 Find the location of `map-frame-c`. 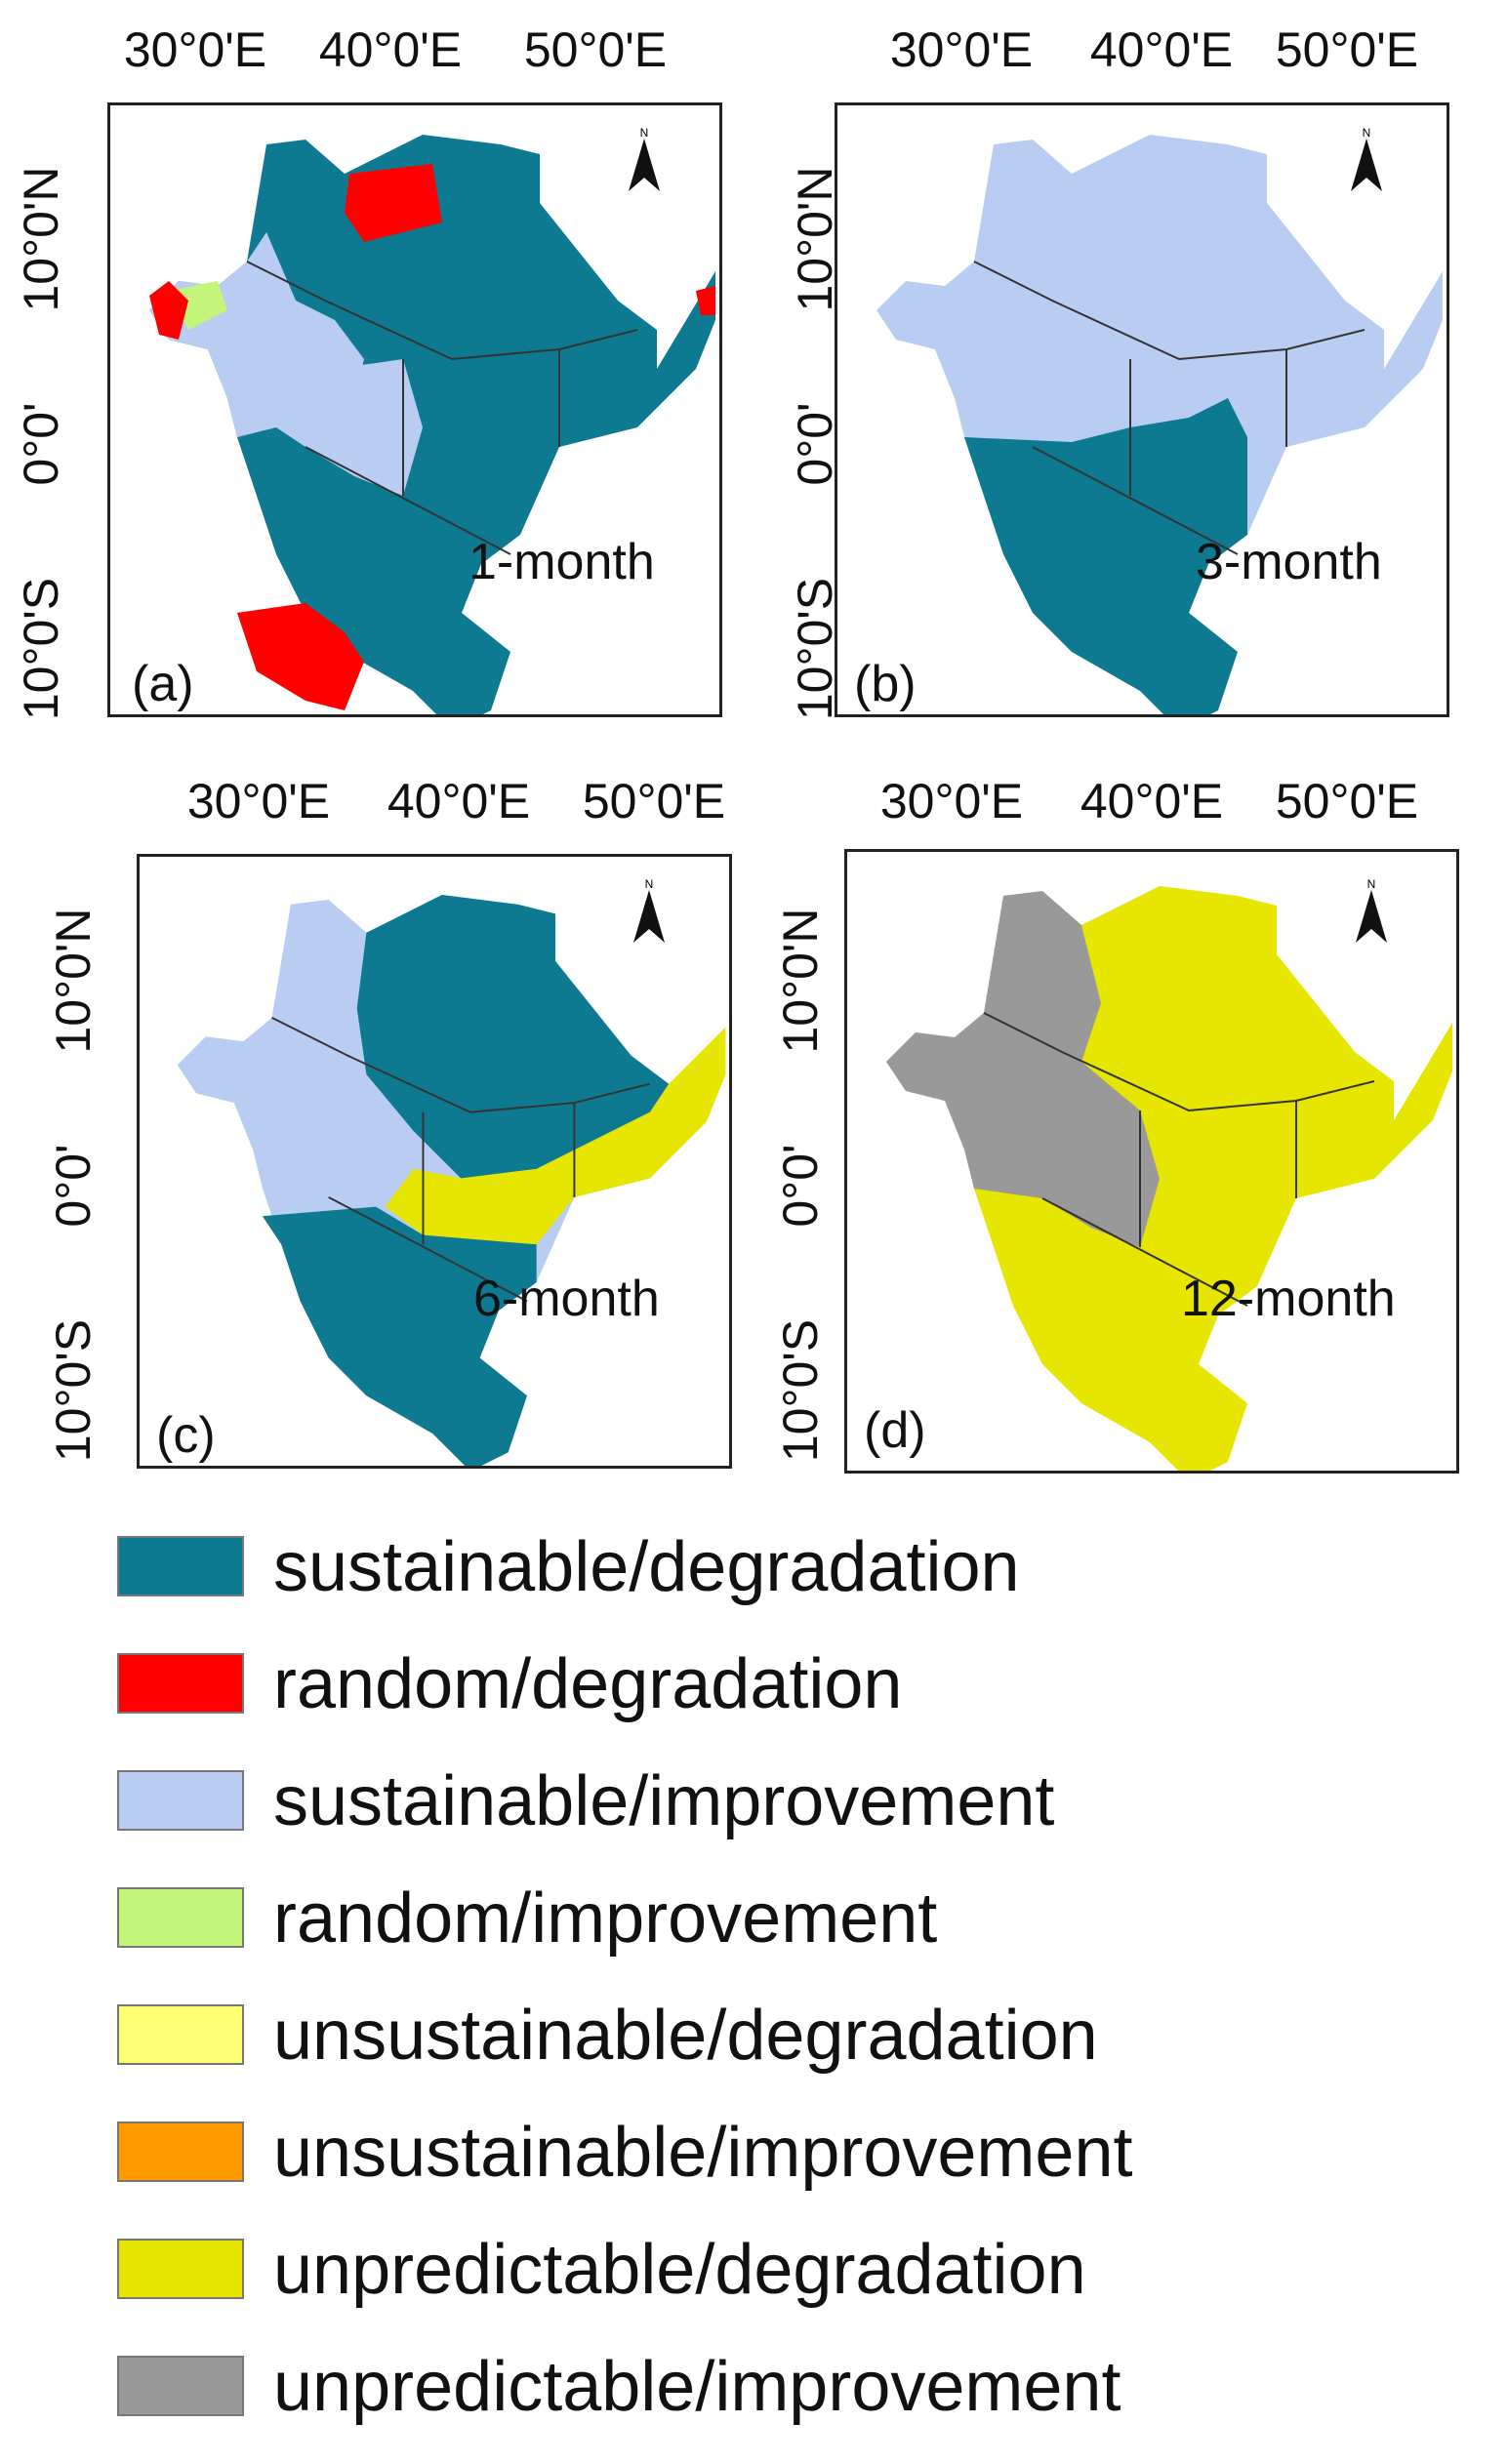

map-frame-c is located at coordinates (434, 1161).